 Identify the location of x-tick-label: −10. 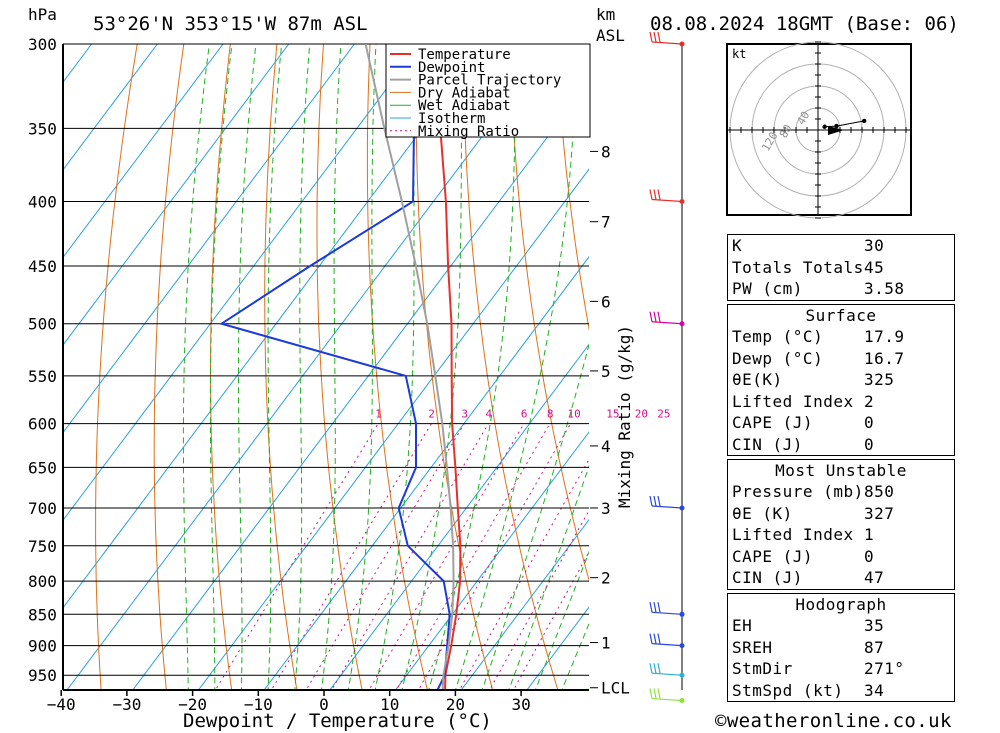
(258, 704).